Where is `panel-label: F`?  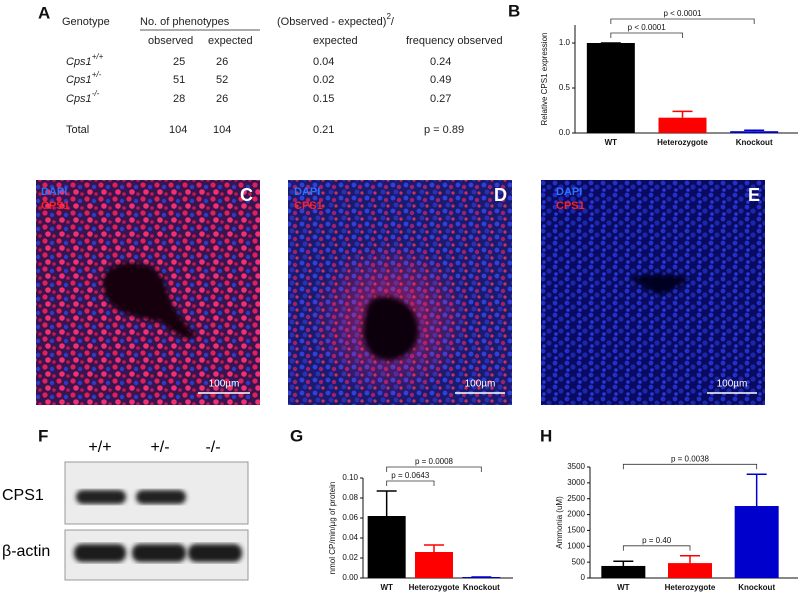
panel-label: F is located at coordinates (43, 435).